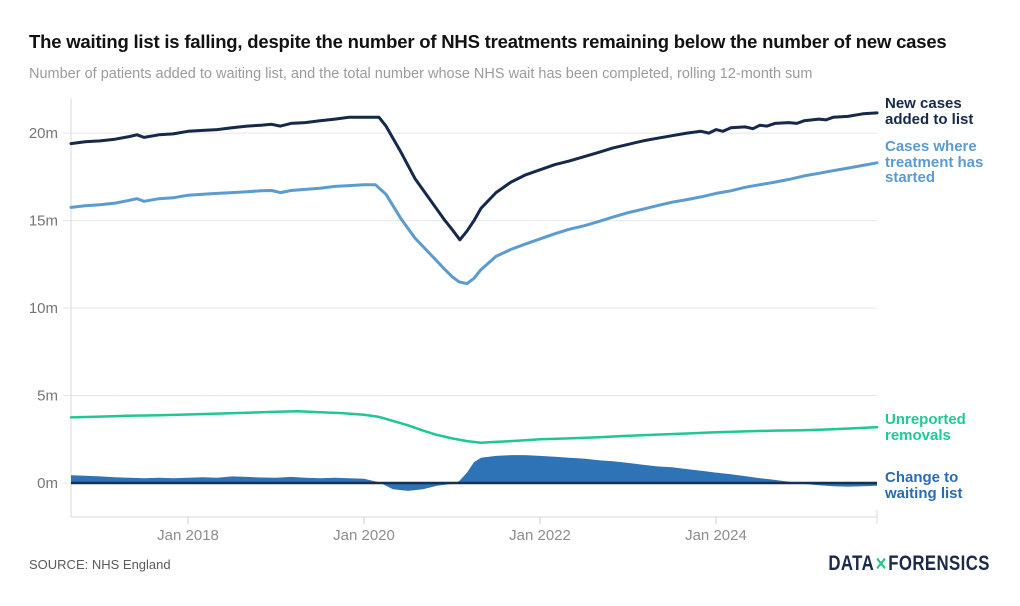 The image size is (1020, 606). What do you see at coordinates (100, 564) in the screenshot?
I see `source-credit: SOURCE: NHS England` at bounding box center [100, 564].